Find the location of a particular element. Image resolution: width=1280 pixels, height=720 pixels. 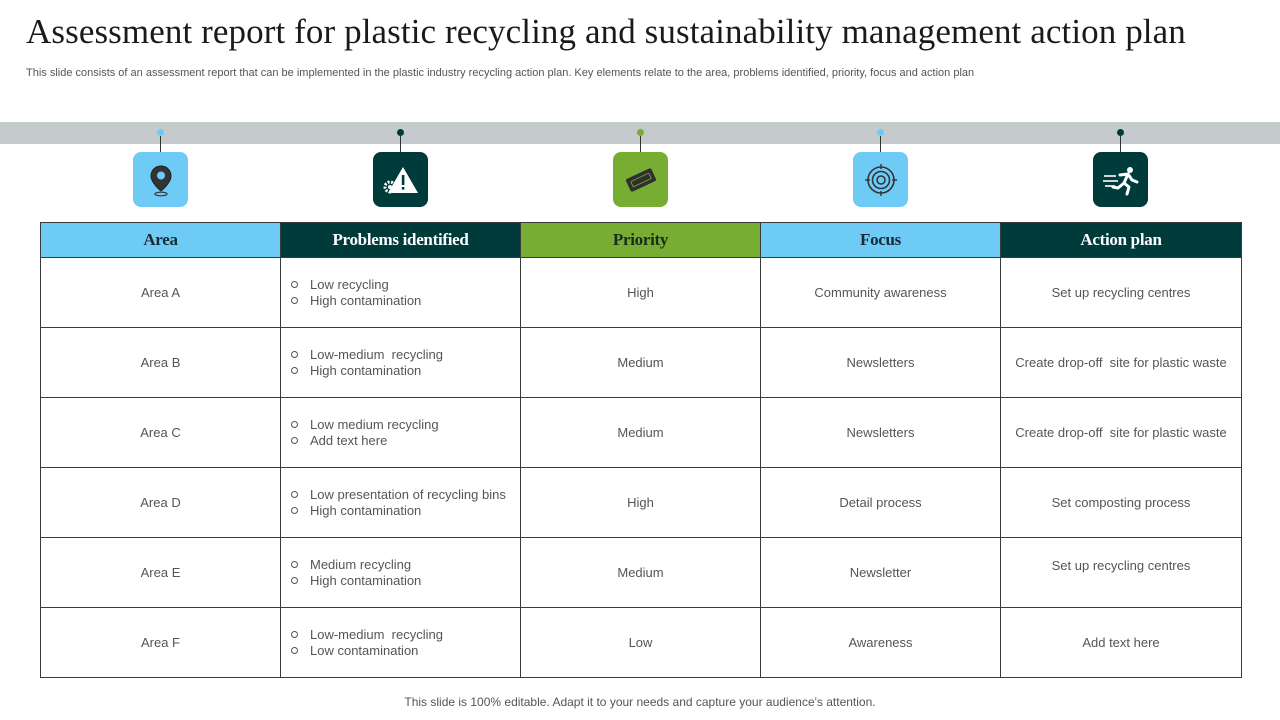

area-cell: Area C is located at coordinates (160, 432).